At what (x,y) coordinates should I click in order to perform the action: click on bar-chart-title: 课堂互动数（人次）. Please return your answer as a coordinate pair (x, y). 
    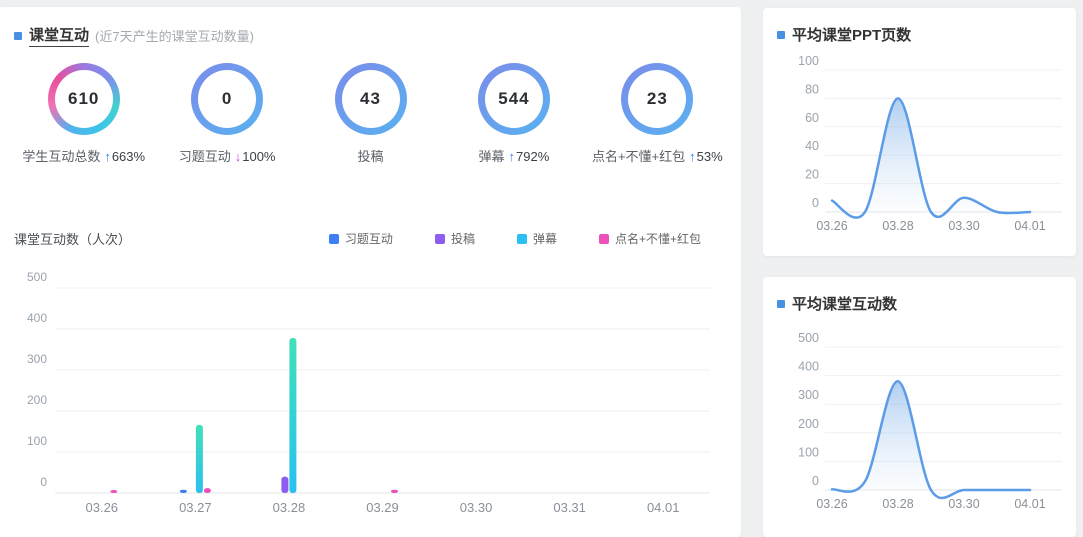
    Looking at the image, I should click on (73, 239).